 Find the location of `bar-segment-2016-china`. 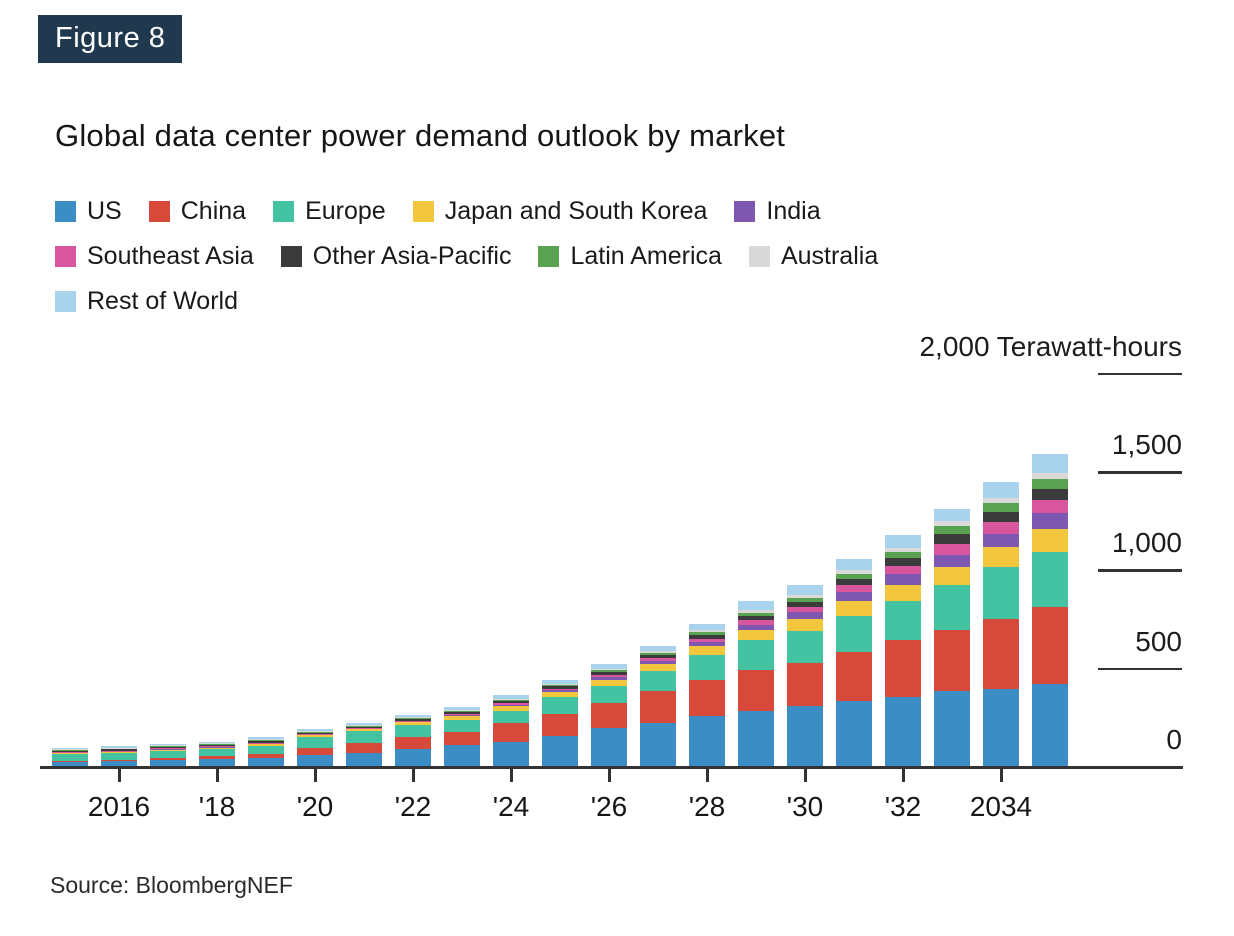

bar-segment-2016-china is located at coordinates (119, 760).